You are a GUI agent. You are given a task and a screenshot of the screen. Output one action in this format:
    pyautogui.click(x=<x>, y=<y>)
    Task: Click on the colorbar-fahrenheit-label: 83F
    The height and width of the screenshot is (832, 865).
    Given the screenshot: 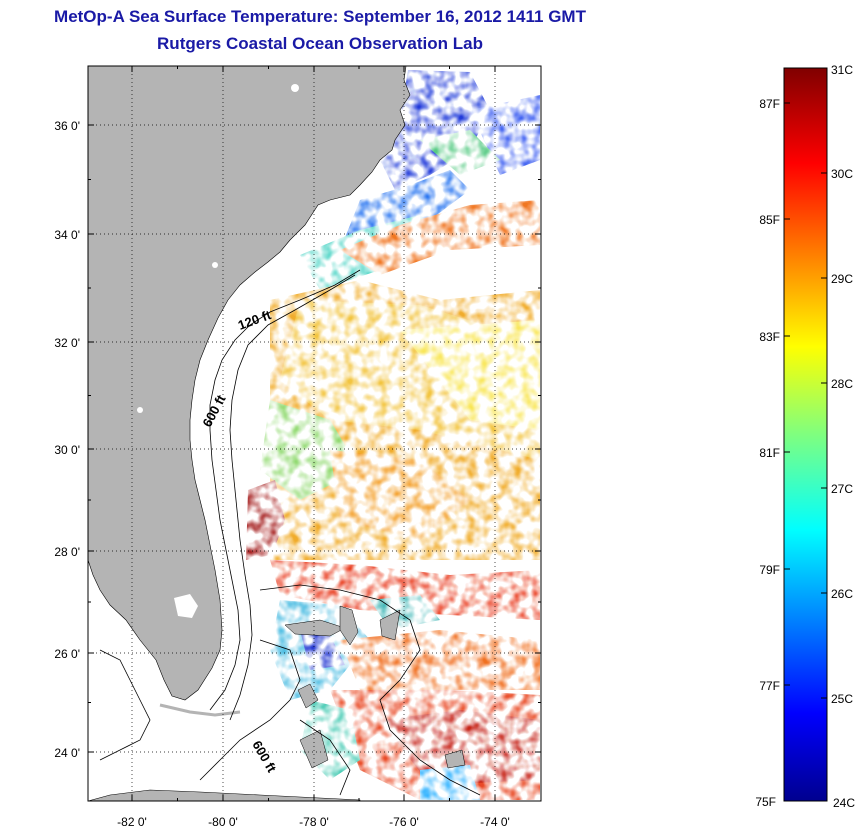 What is the action you would take?
    pyautogui.click(x=769, y=337)
    